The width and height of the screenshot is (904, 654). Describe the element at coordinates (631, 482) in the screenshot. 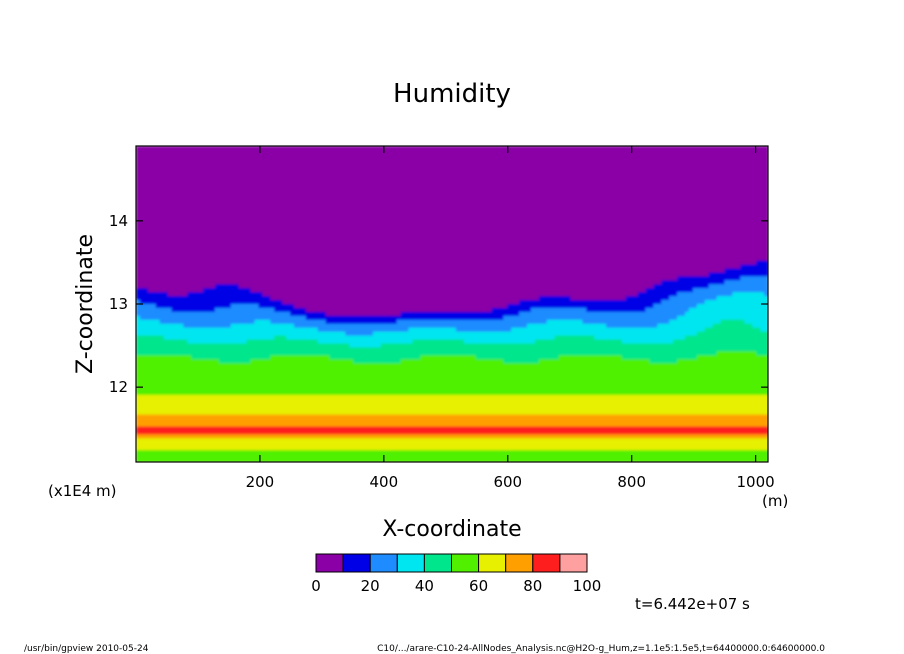

I see `x-tick-label: 800` at that location.